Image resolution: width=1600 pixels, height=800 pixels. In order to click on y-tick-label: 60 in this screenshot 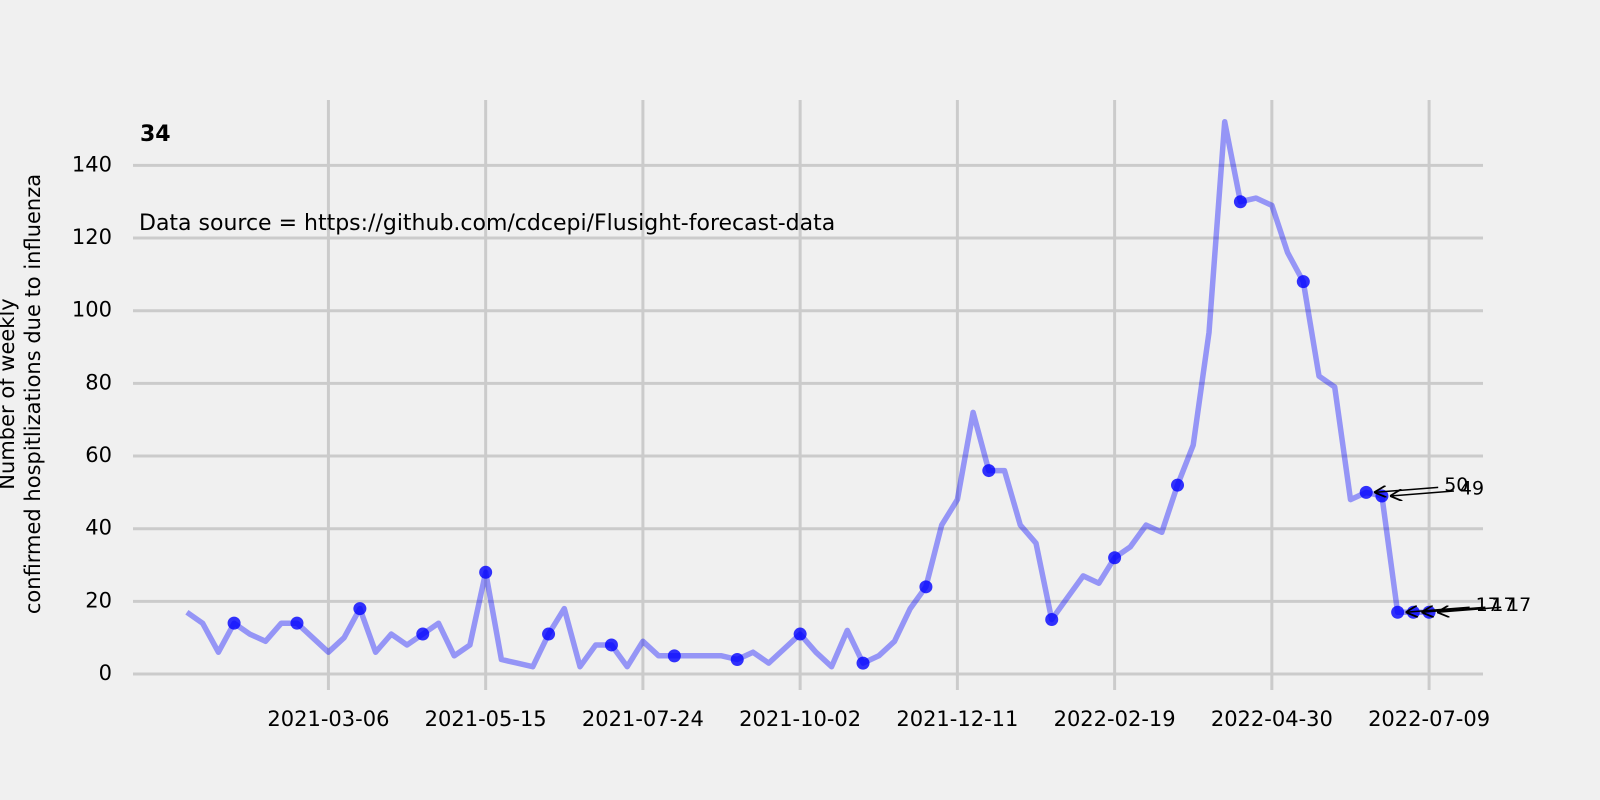, I will do `click(98, 455)`.